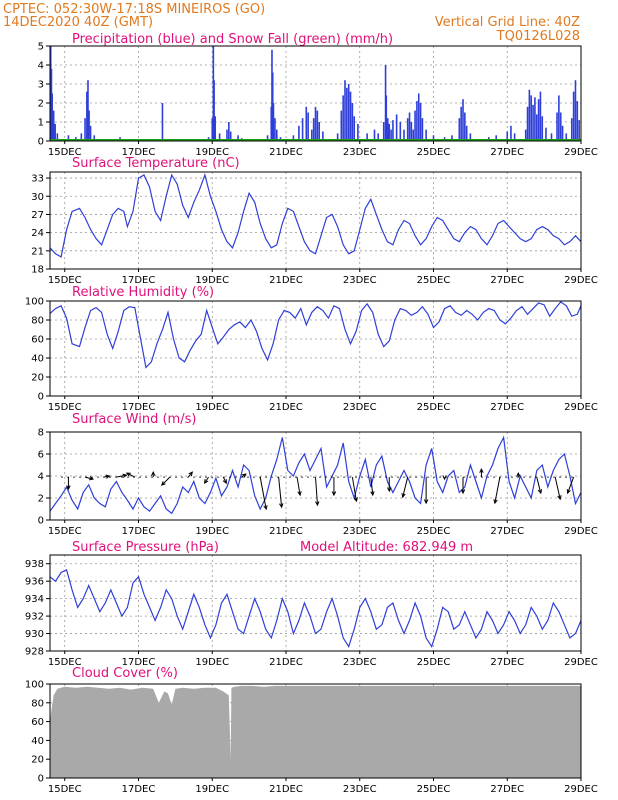 This screenshot has height=800, width=618. Describe the element at coordinates (581, 662) in the screenshot. I see `x-tick-label: 29DEC` at that location.